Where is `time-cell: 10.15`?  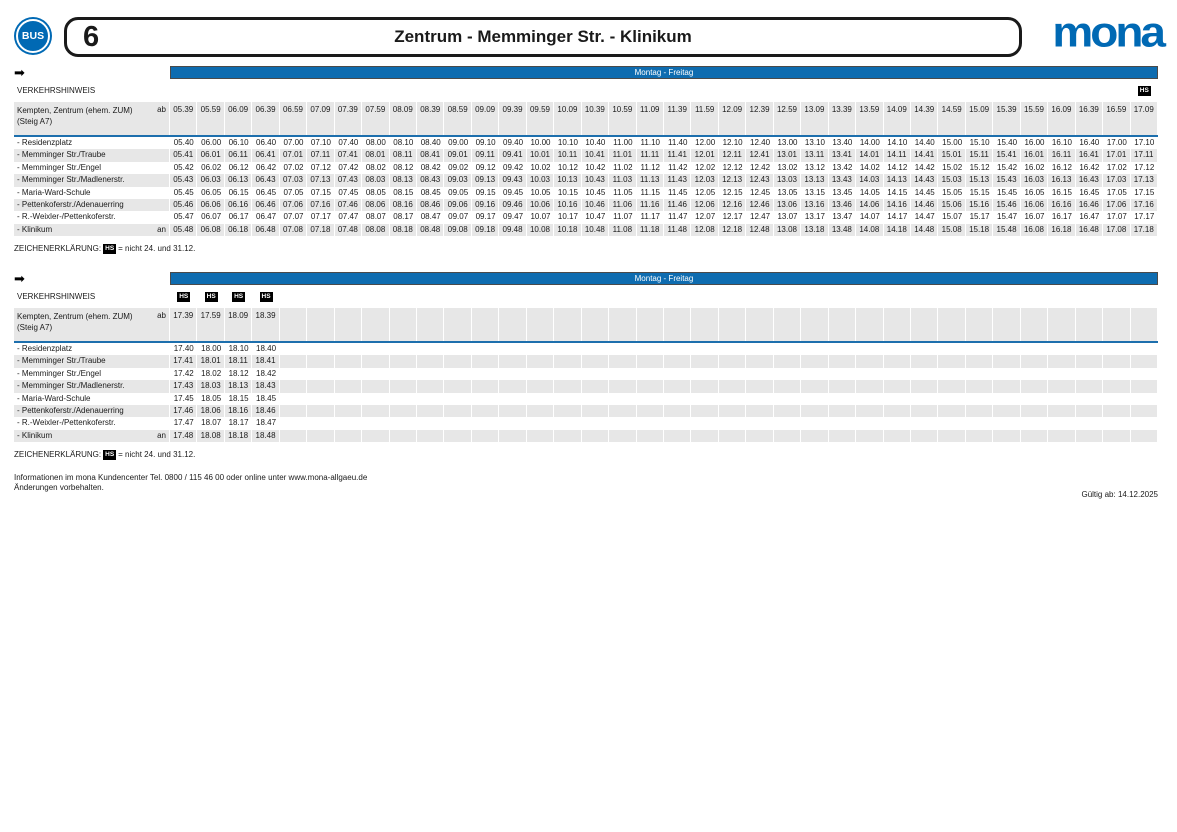
time-cell: 10.15 is located at coordinates (567, 192).